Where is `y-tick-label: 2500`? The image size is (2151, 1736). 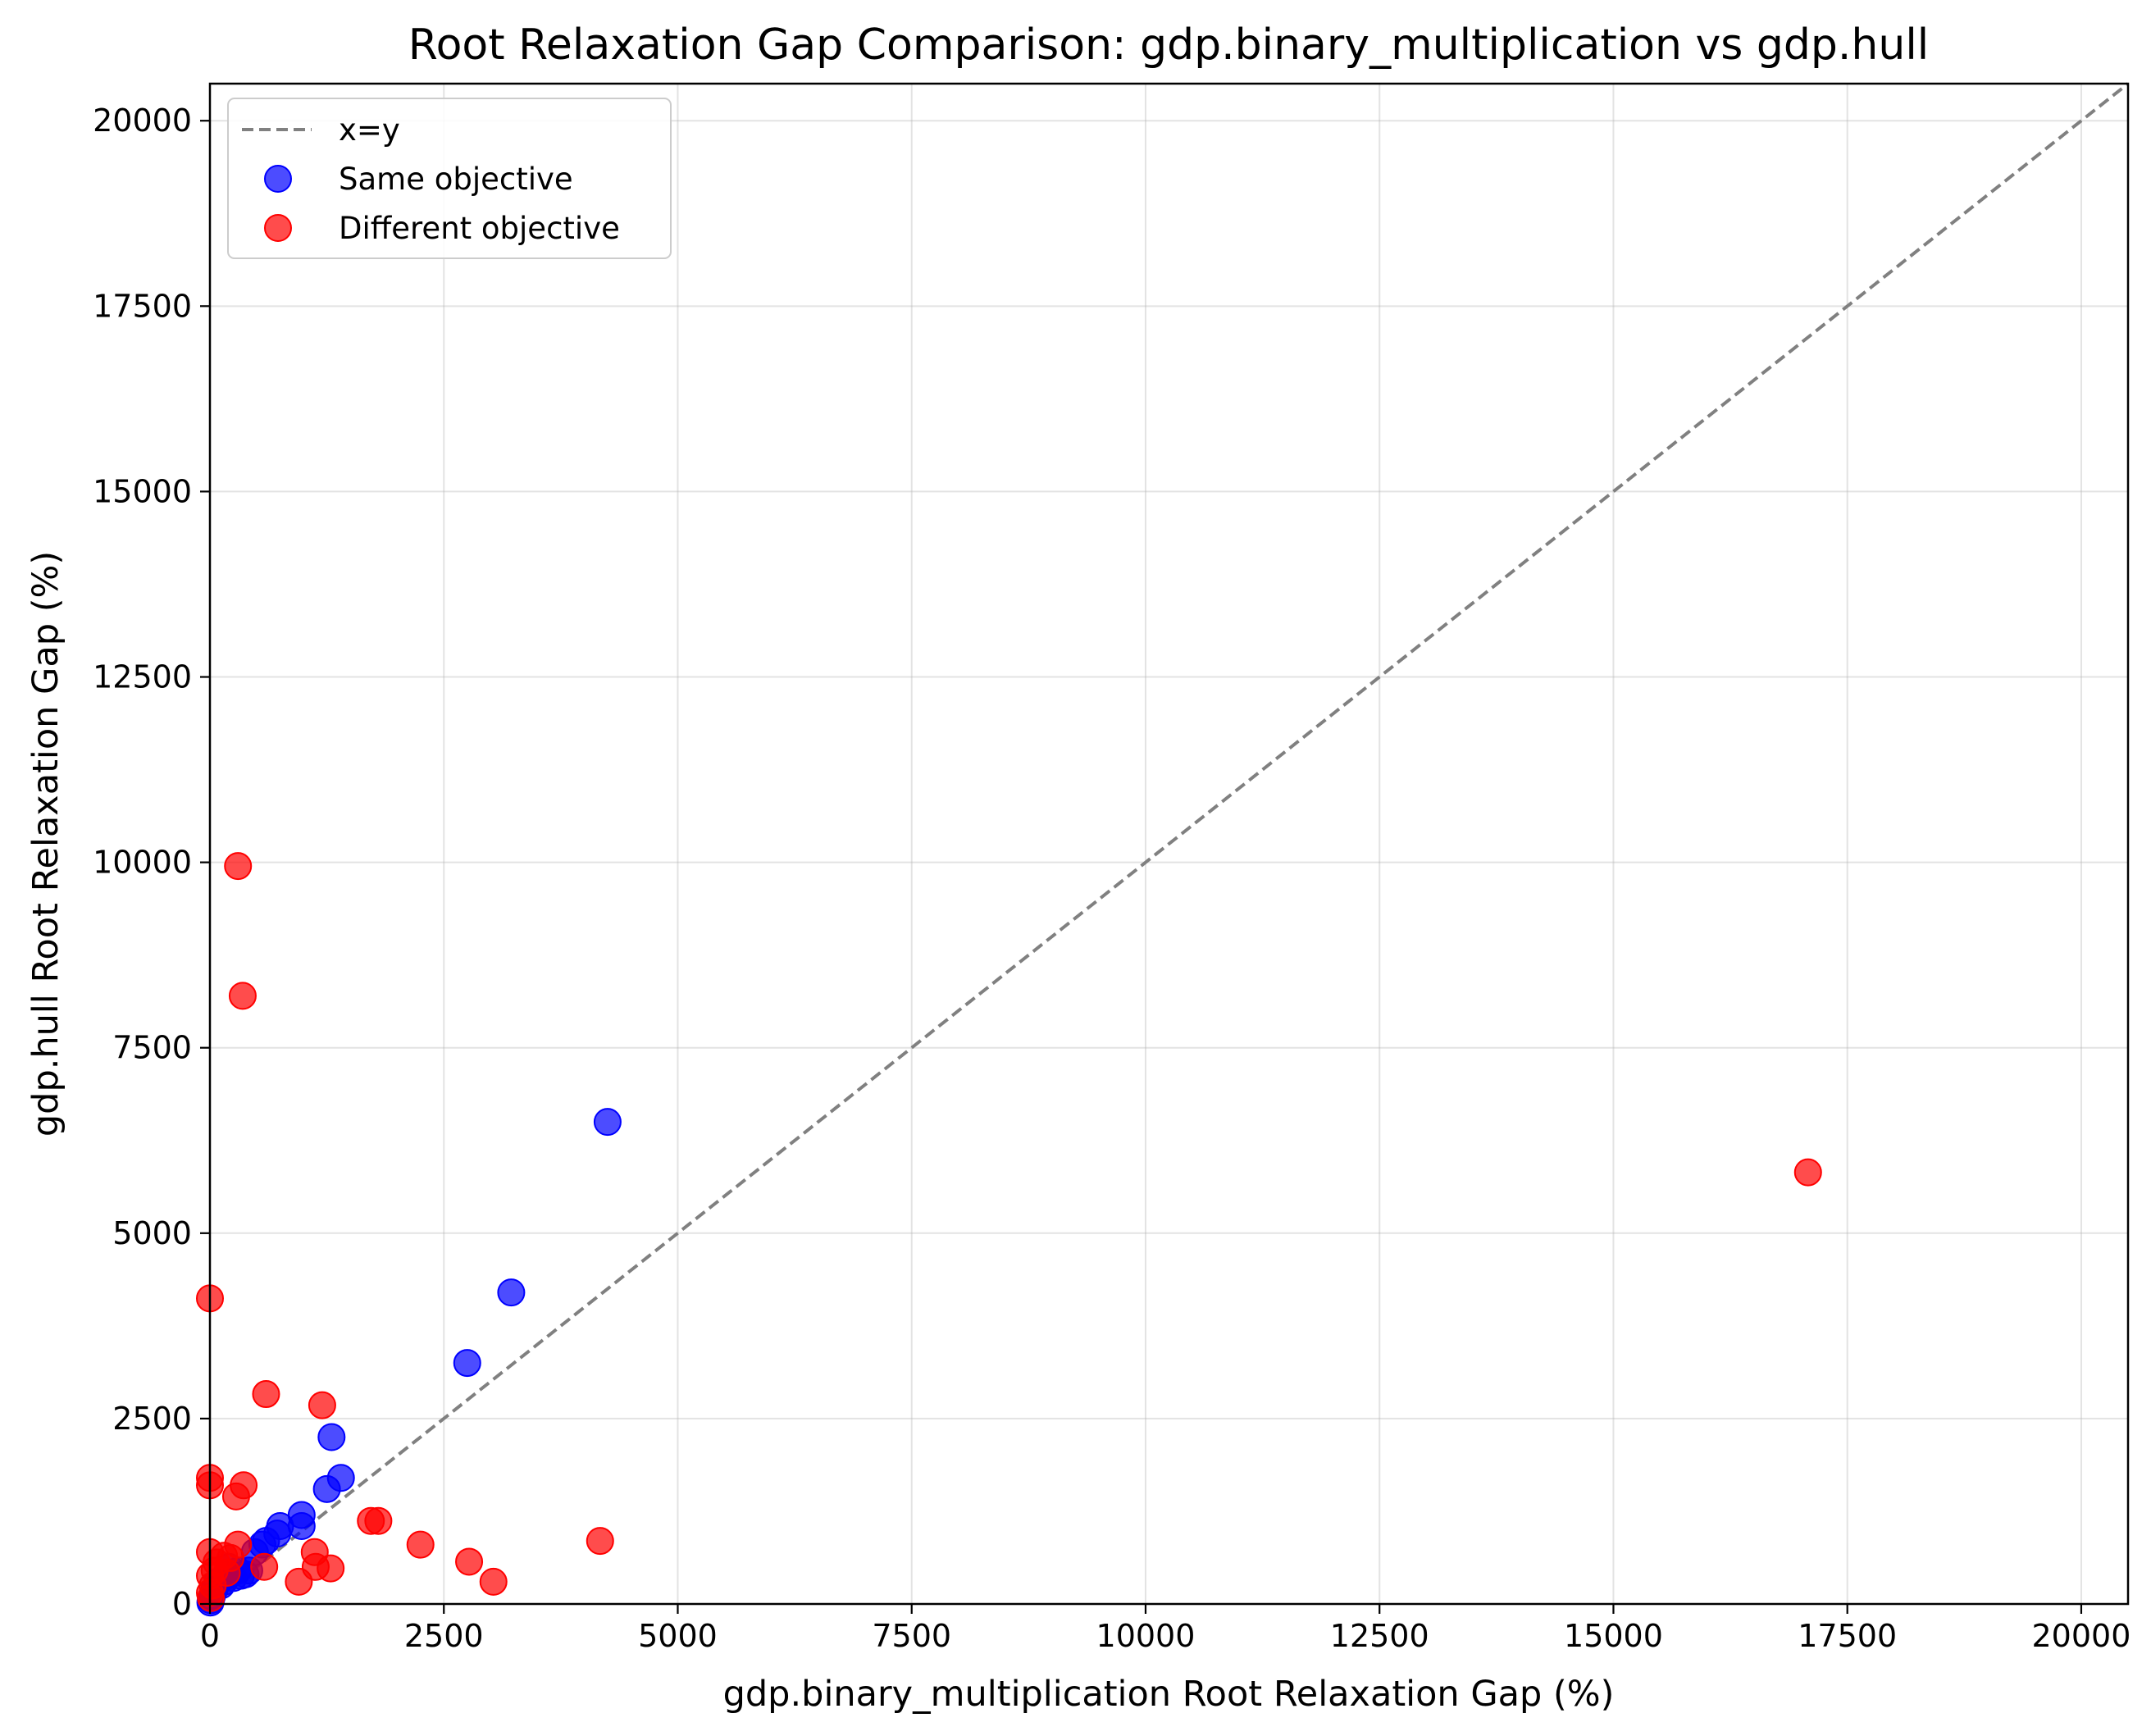 y-tick-label: 2500 is located at coordinates (152, 1419).